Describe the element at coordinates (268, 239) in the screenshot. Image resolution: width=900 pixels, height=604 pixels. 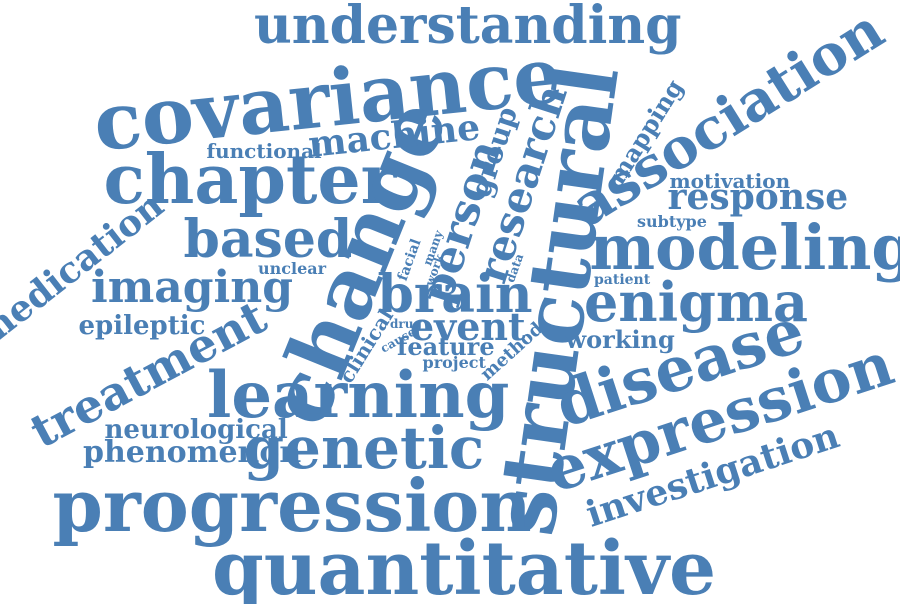
I see `word-based: based` at that location.